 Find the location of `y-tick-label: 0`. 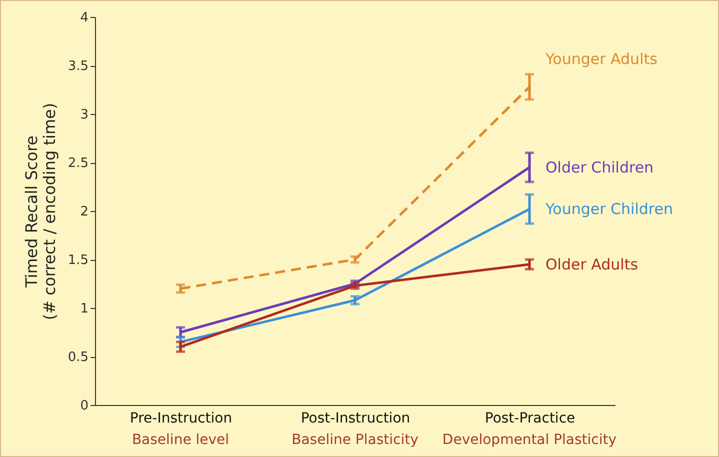

y-tick-label: 0 is located at coordinates (84, 406).